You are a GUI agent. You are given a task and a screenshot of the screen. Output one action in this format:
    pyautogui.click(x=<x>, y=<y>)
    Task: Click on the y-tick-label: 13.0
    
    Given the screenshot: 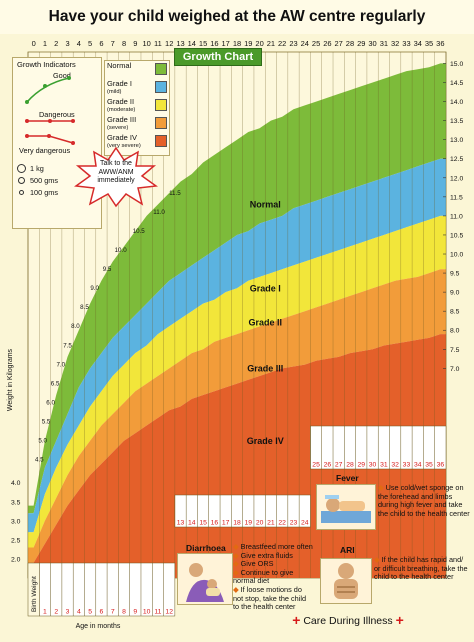 What is the action you would take?
    pyautogui.click(x=456, y=140)
    